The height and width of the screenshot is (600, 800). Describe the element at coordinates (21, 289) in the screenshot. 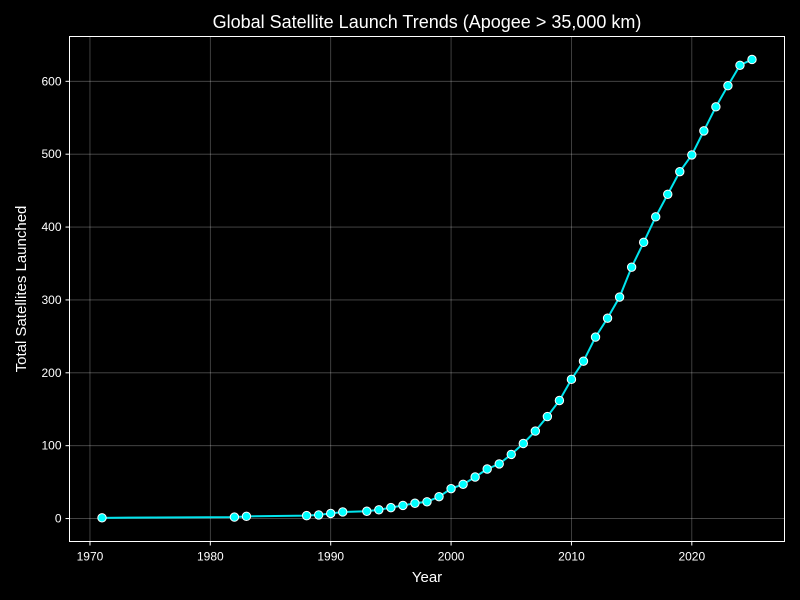

I see `y-axis-label: Total Satellites Launched` at that location.